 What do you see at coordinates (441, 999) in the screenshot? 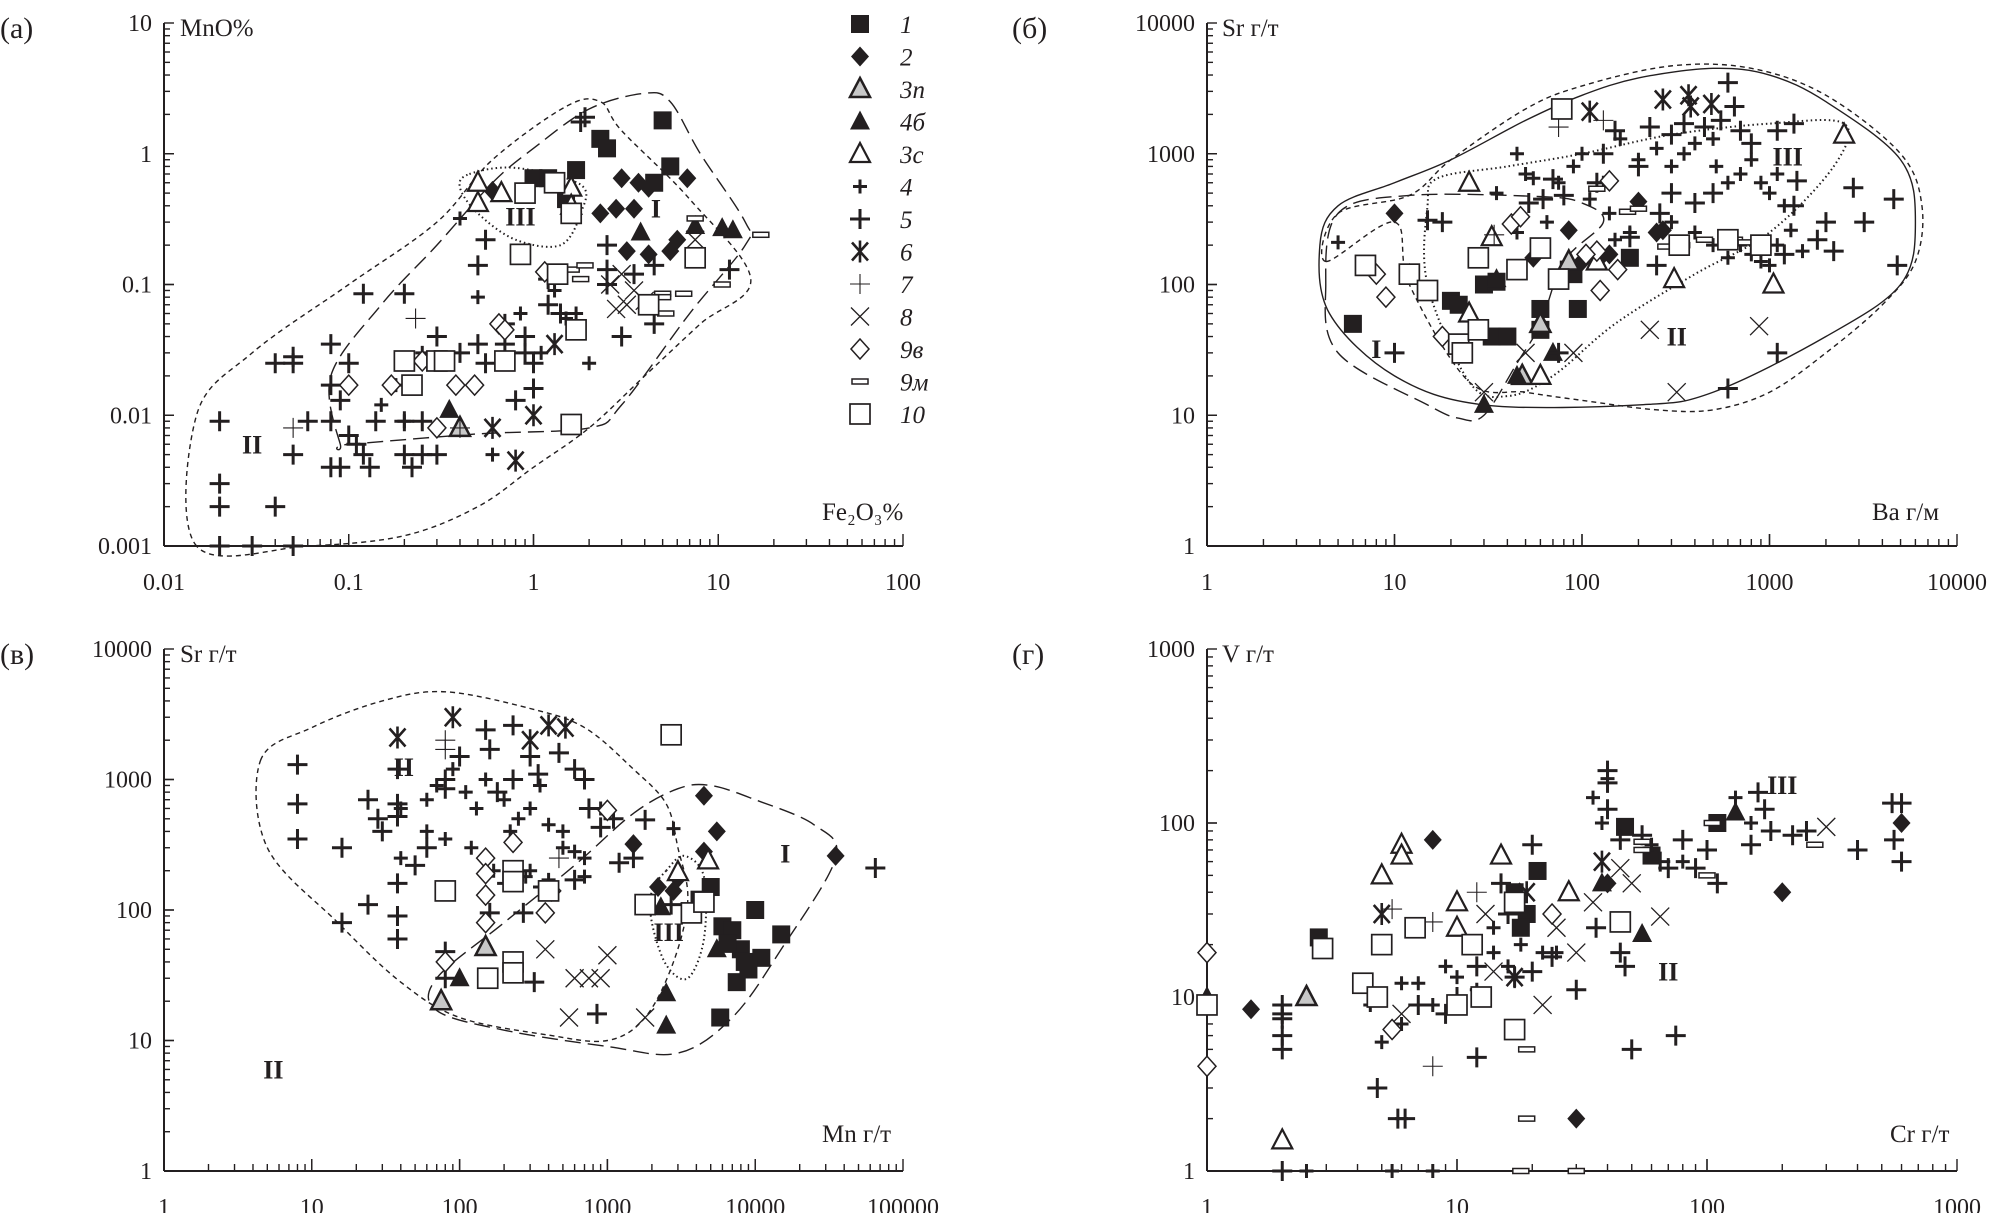
I see `point-grey-triangle` at bounding box center [441, 999].